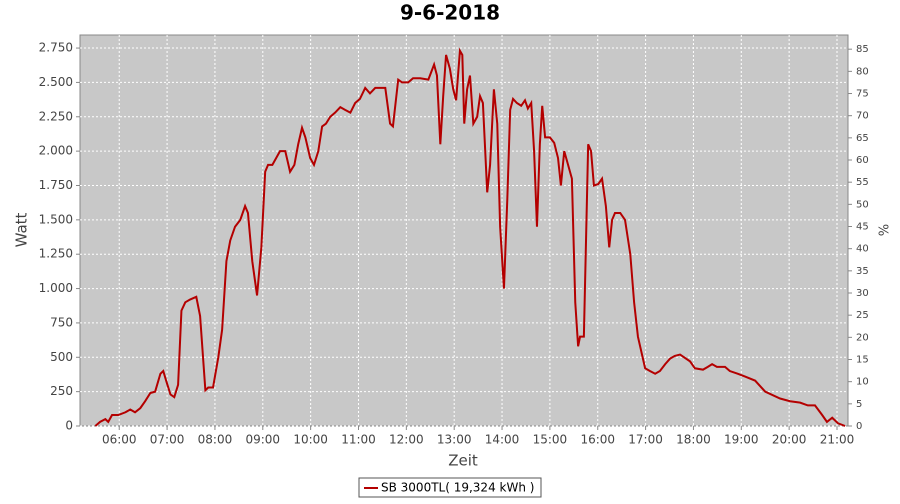  Describe the element at coordinates (862, 71) in the screenshot. I see `y2-tick-label: 80` at that location.